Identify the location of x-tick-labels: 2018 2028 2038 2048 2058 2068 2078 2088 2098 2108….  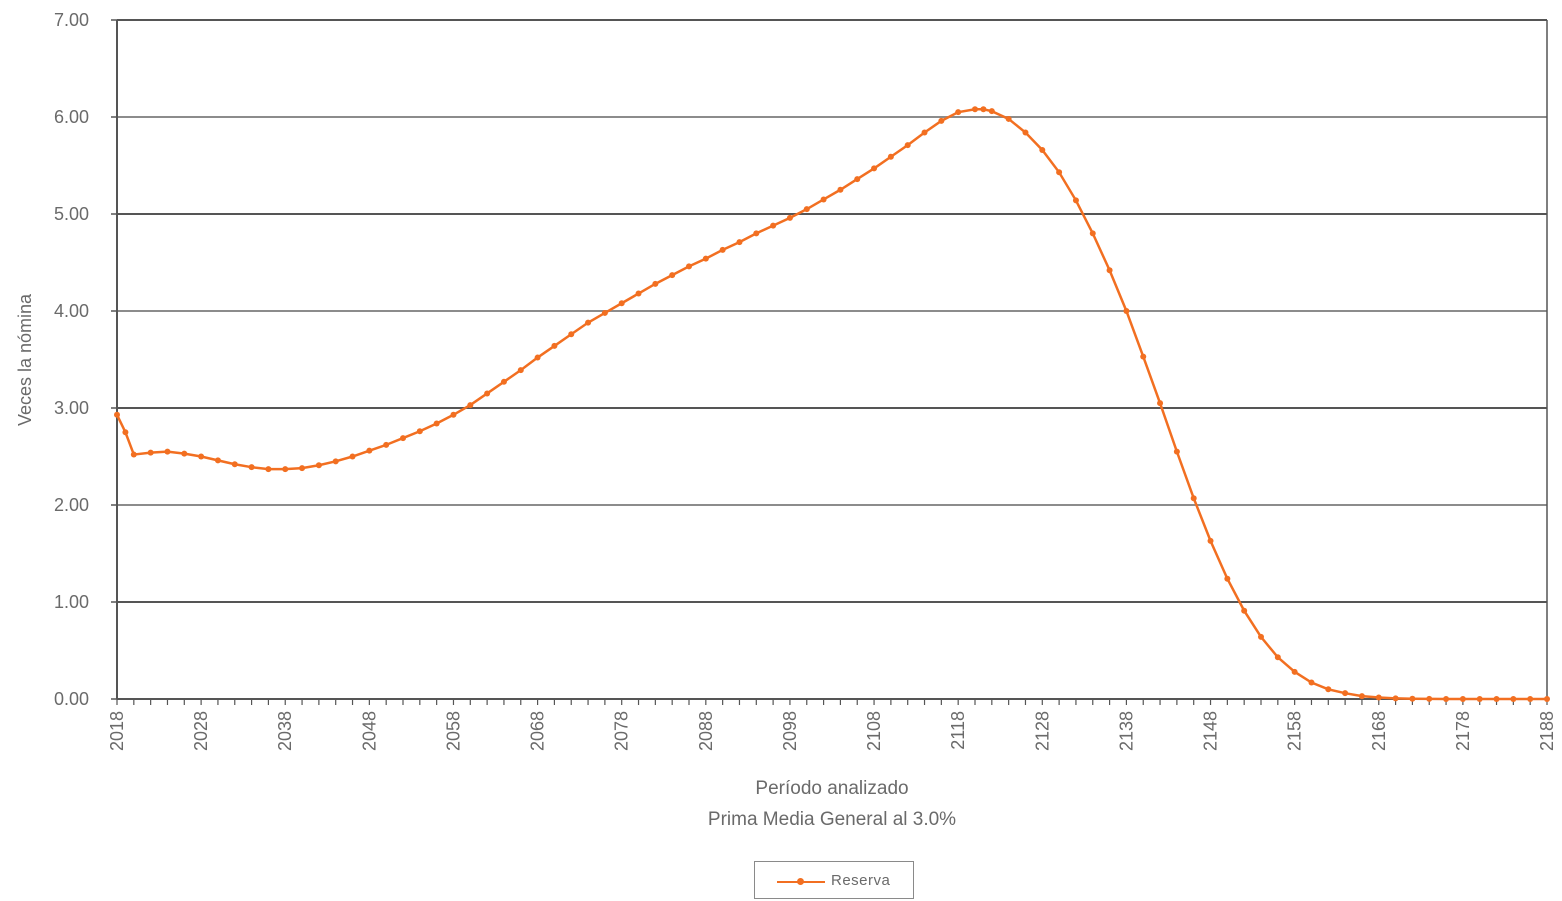
(832, 731).